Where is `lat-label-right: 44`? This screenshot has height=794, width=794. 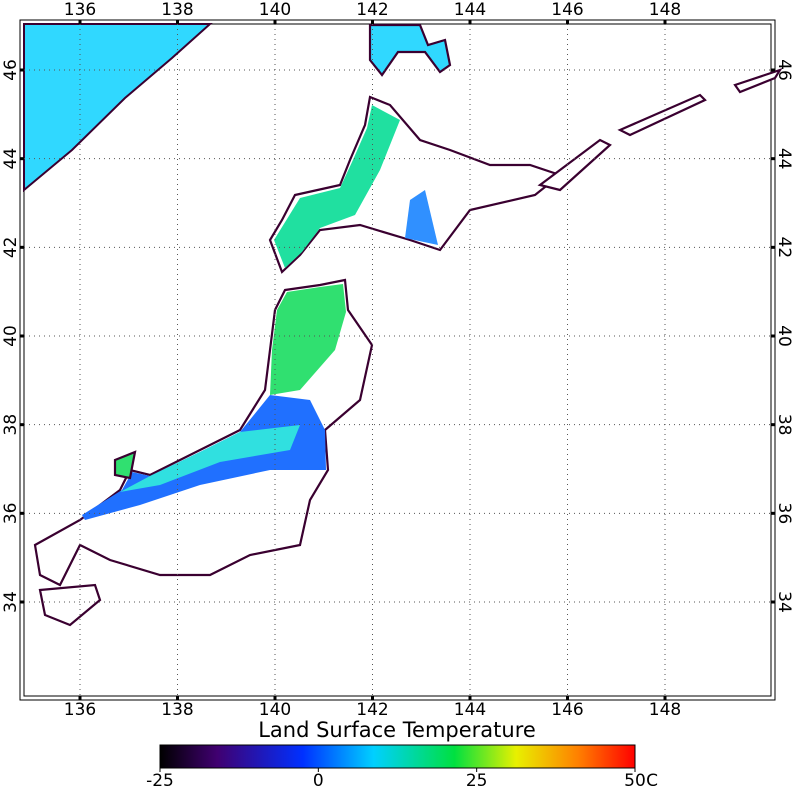 lat-label-right: 44 is located at coordinates (784, 159).